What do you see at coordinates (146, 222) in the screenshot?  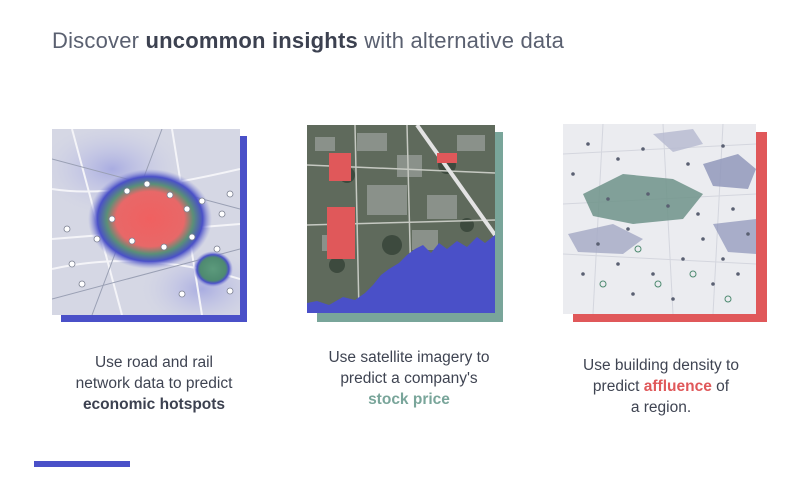 I see `road-rail-heatmap-image` at bounding box center [146, 222].